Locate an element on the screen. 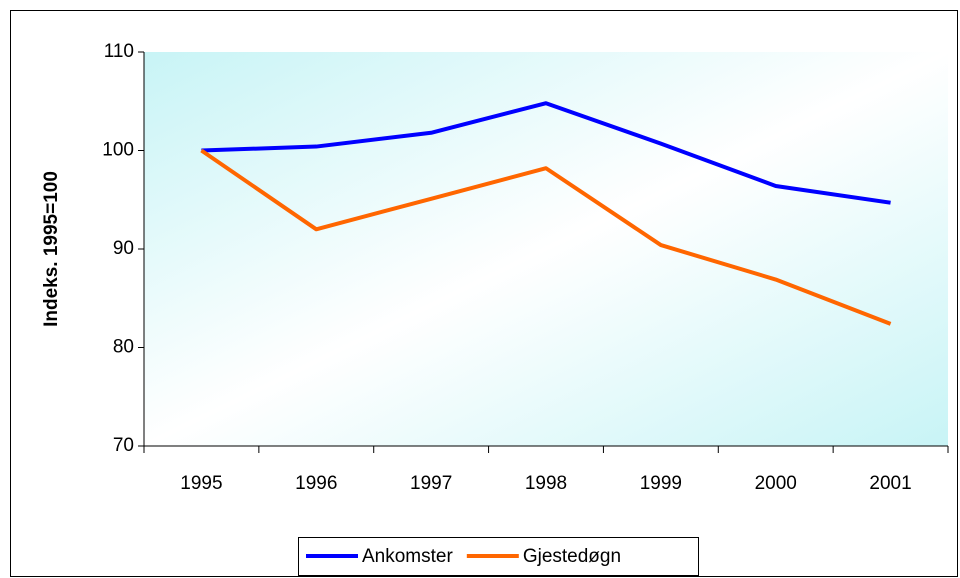 Image resolution: width=960 pixels, height=578 pixels. x-tick-label: 1999 is located at coordinates (661, 483).